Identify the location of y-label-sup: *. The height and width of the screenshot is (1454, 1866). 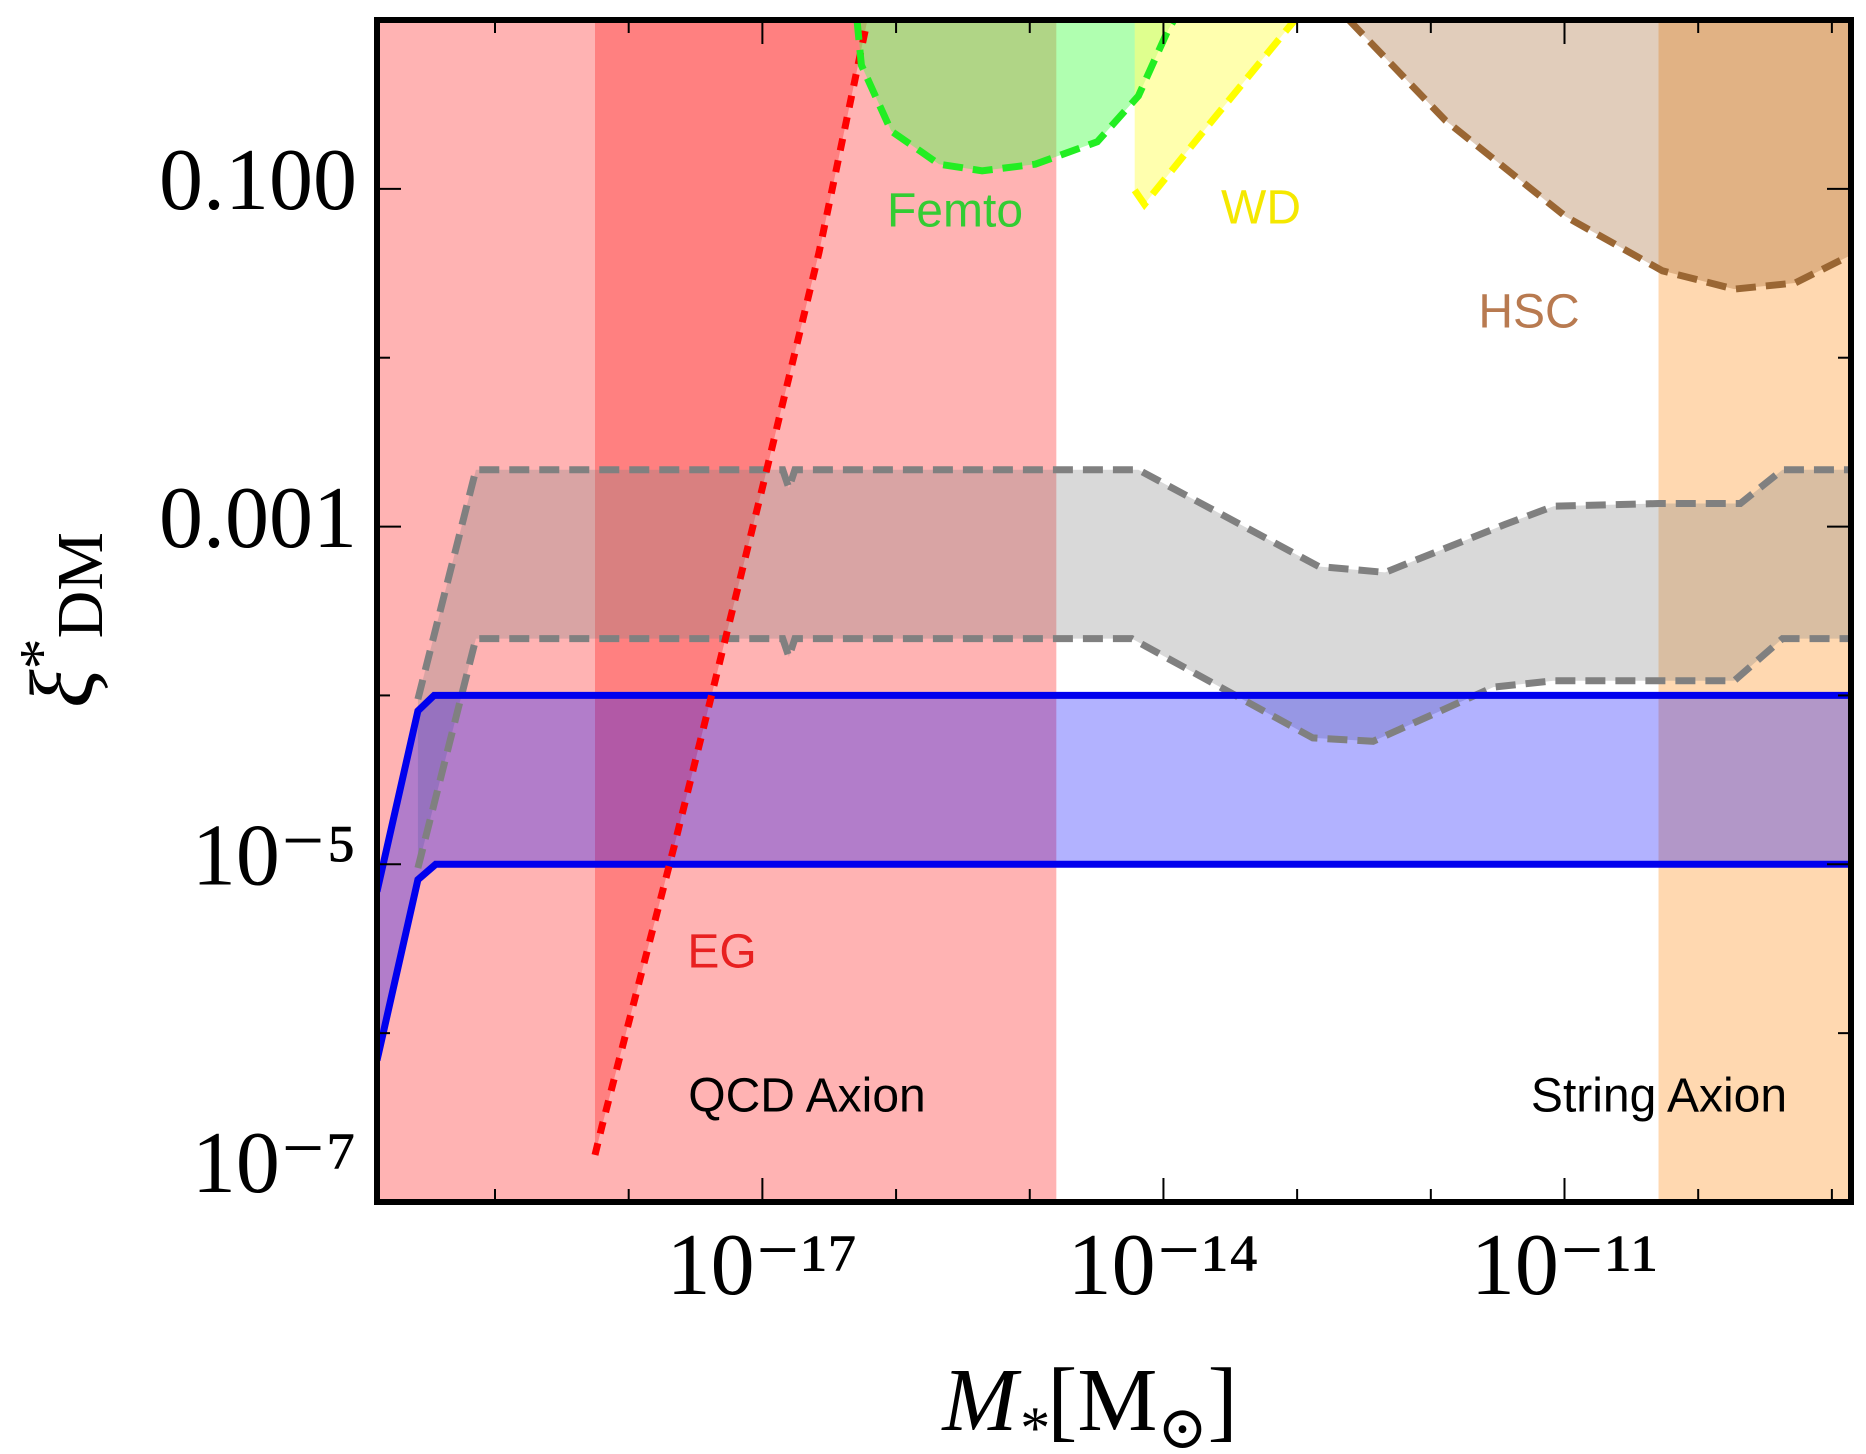
(42, 653).